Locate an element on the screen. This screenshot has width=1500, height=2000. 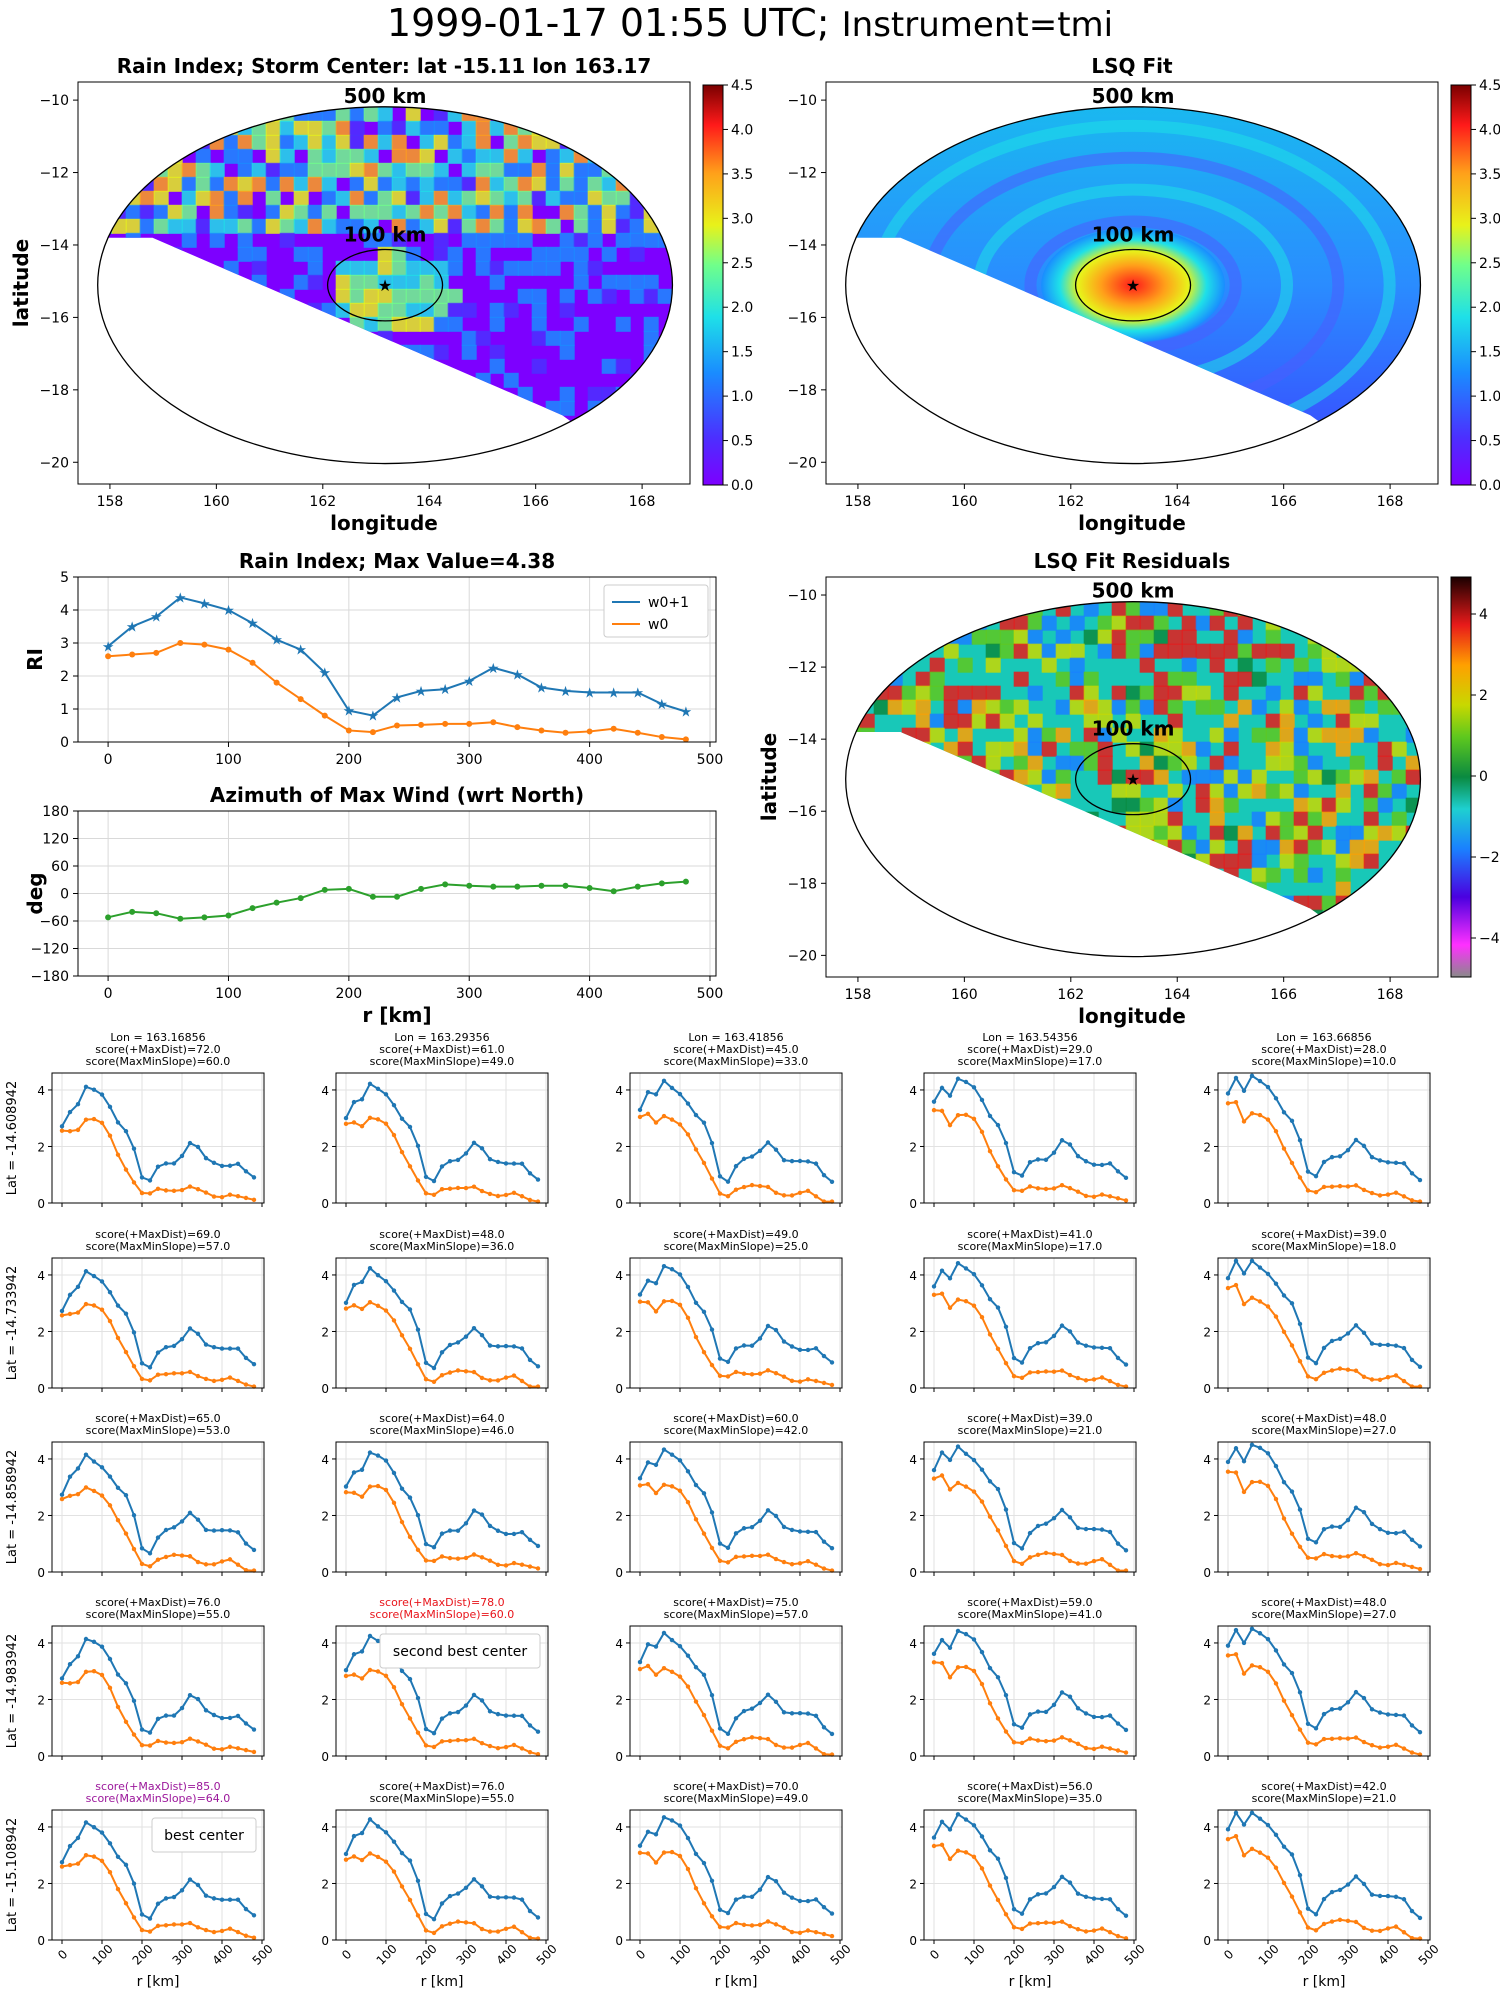
y-tick-label: 4 is located at coordinates (619, 1091).